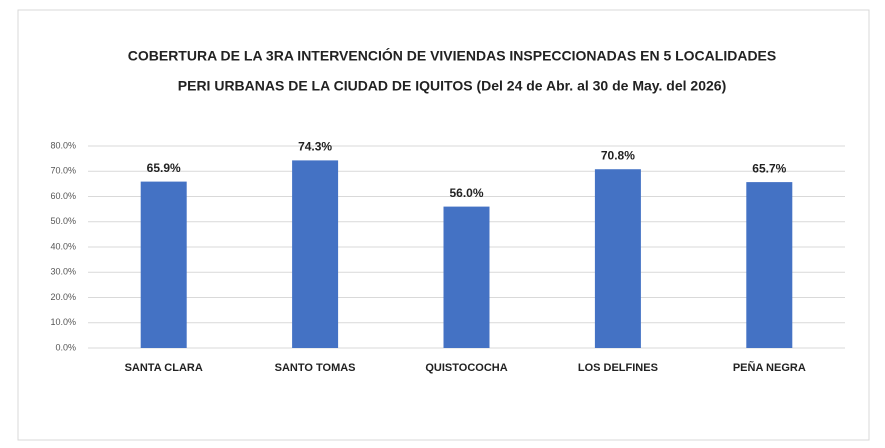 This screenshot has height=448, width=885. Describe the element at coordinates (164, 168) in the screenshot. I see `value-label: 65.9%` at that location.